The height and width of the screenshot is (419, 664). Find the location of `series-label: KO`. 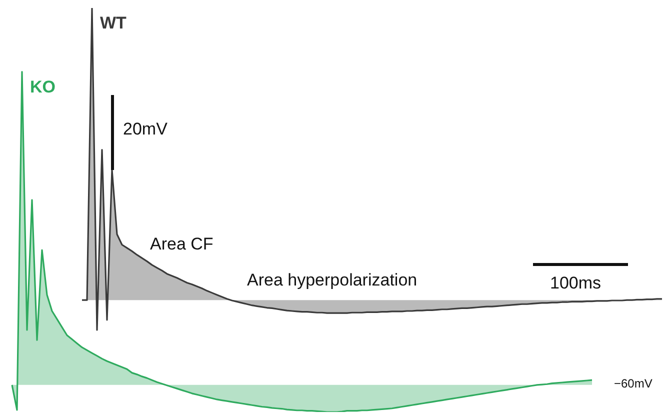

series-label: KO is located at coordinates (43, 87).